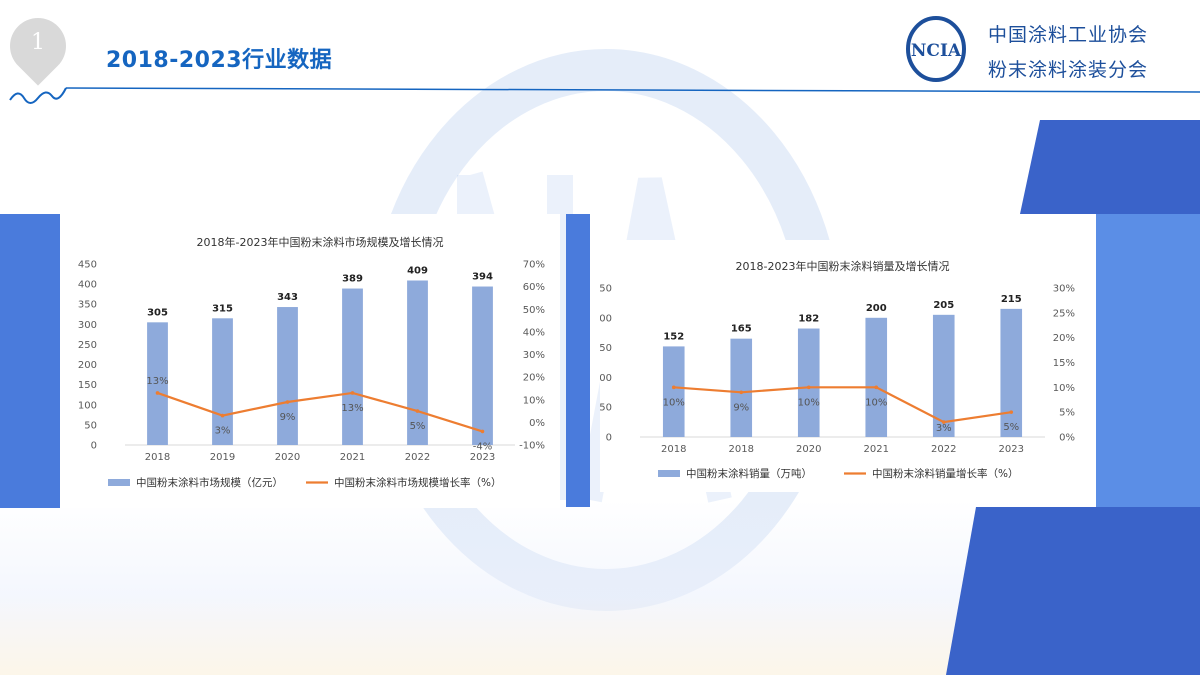 The height and width of the screenshot is (675, 1200). I want to click on chart-title: 2018-2023年中国粉末涂料销量及增长情况, so click(843, 266).